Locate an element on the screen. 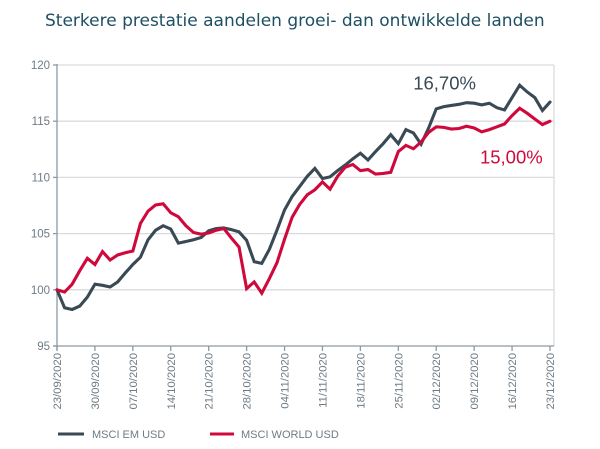 This screenshot has height=449, width=600. x-tick-label: 28/10/2020 is located at coordinates (248, 381).